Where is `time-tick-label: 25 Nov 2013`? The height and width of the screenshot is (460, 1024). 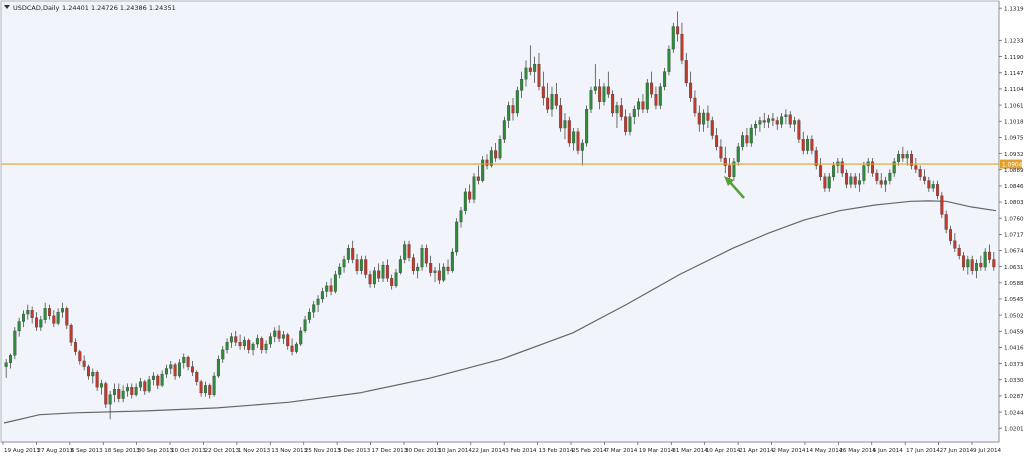 time-tick-label: 25 Nov 2013 is located at coordinates (323, 451).